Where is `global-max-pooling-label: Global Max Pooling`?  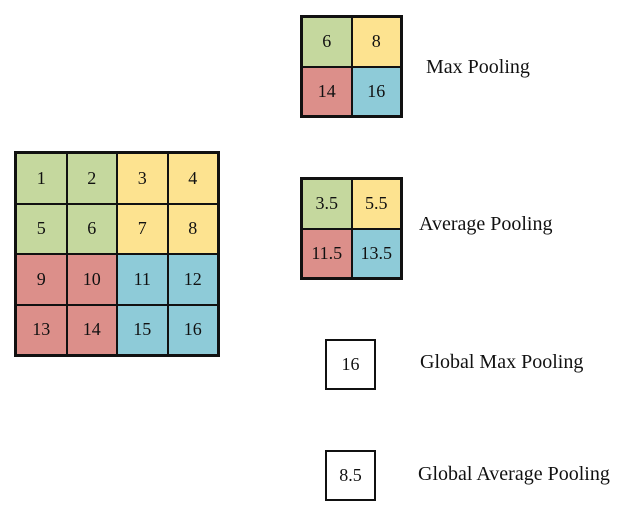
global-max-pooling-label: Global Max Pooling is located at coordinates (502, 362).